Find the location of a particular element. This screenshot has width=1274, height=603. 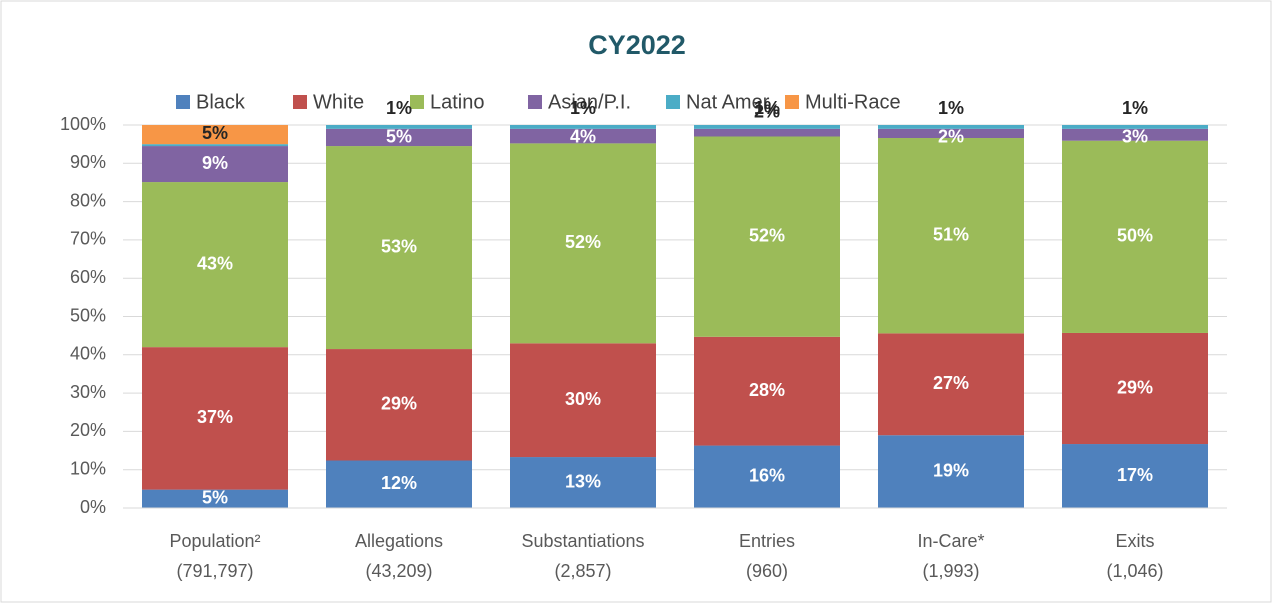

y-tick-label: 40% is located at coordinates (88, 354).